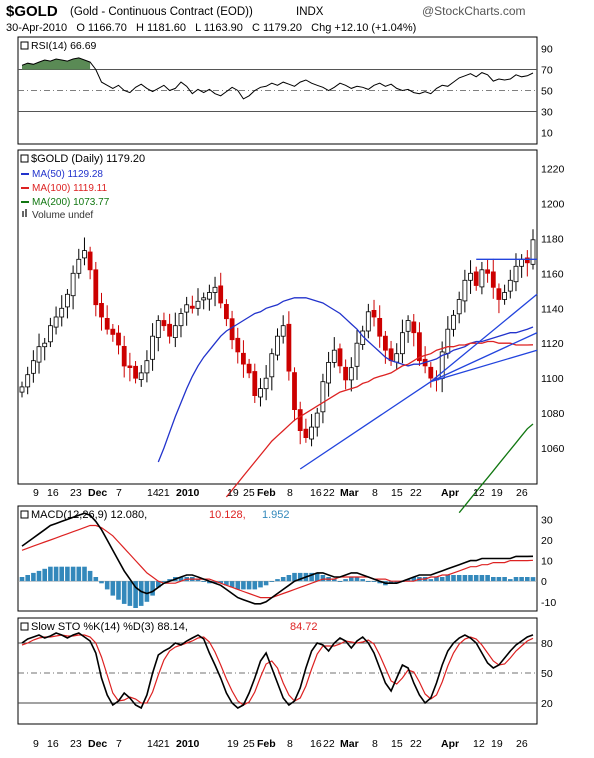  I want to click on rsi-panel-frame, so click(277, 90).